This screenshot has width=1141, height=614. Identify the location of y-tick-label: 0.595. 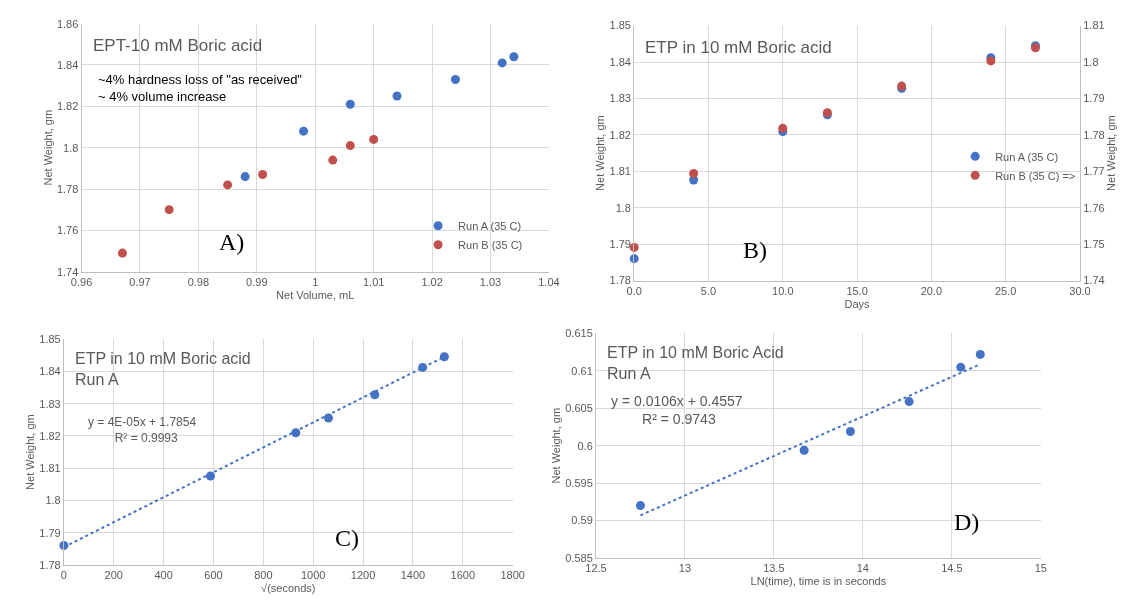
(579, 483).